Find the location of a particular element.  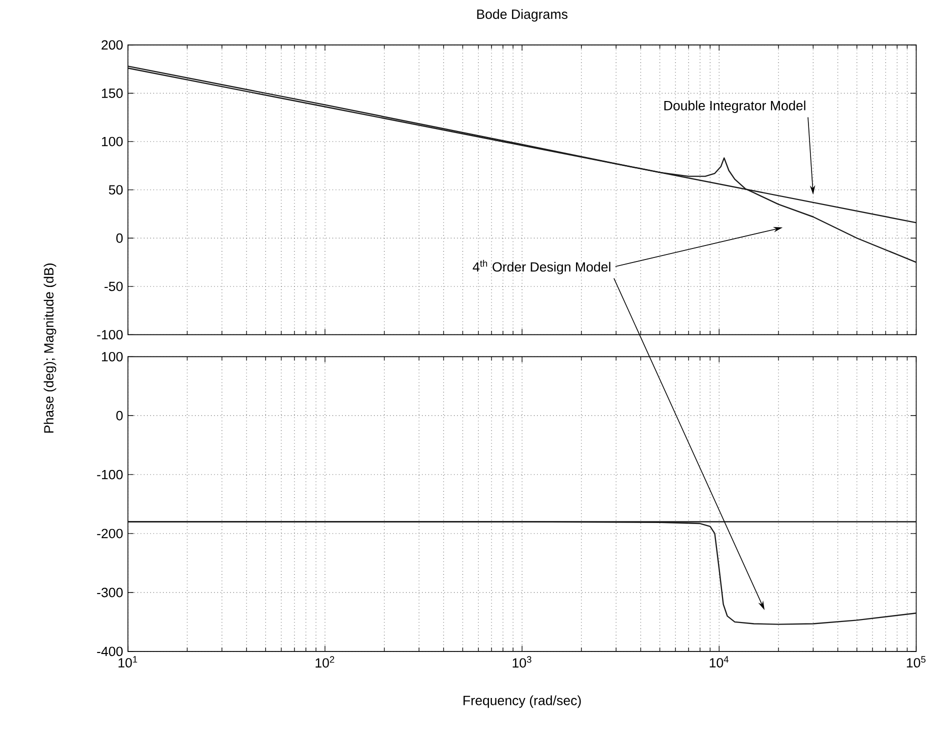

x-tick-label: 10$^{2}$ is located at coordinates (325, 662).